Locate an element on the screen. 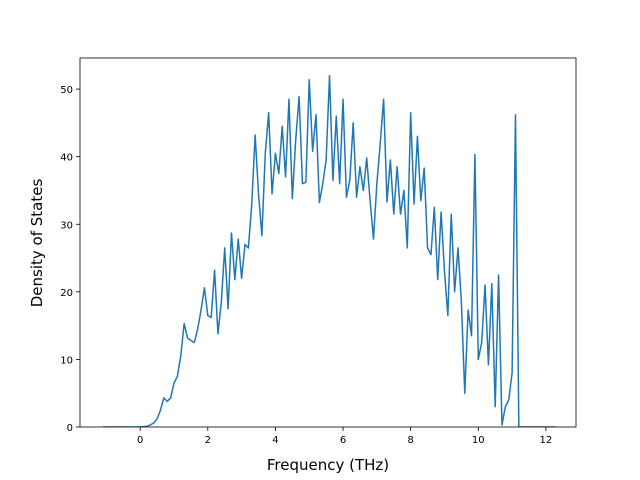 This screenshot has width=640, height=480. x-tick-label: 8 is located at coordinates (410, 440).